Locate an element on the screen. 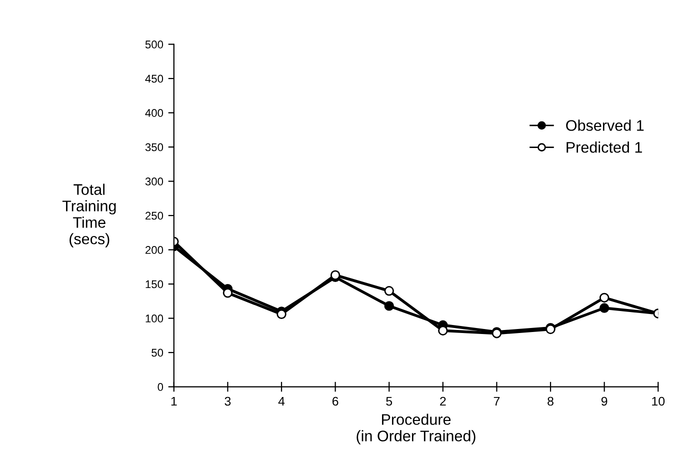  x-axis-title: Procedure (in Order Trained) is located at coordinates (416, 429).